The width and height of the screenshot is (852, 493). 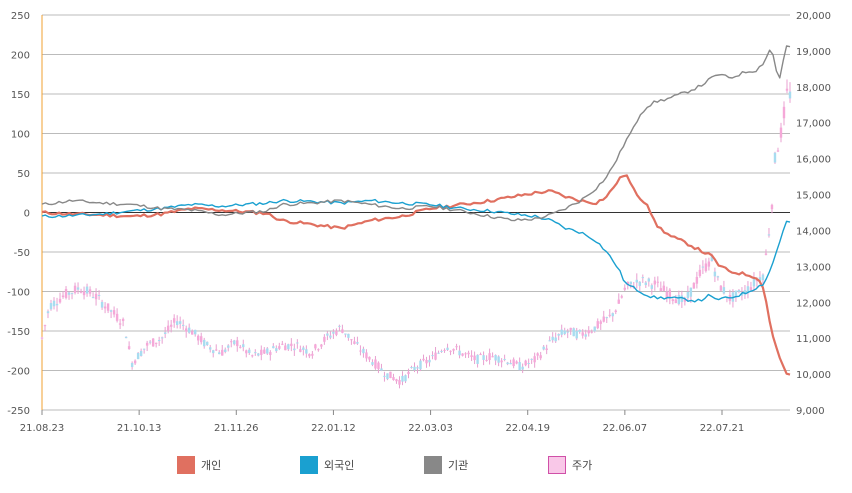 What do you see at coordinates (557, 465) in the screenshot?
I see `legend-swatch-price` at bounding box center [557, 465].